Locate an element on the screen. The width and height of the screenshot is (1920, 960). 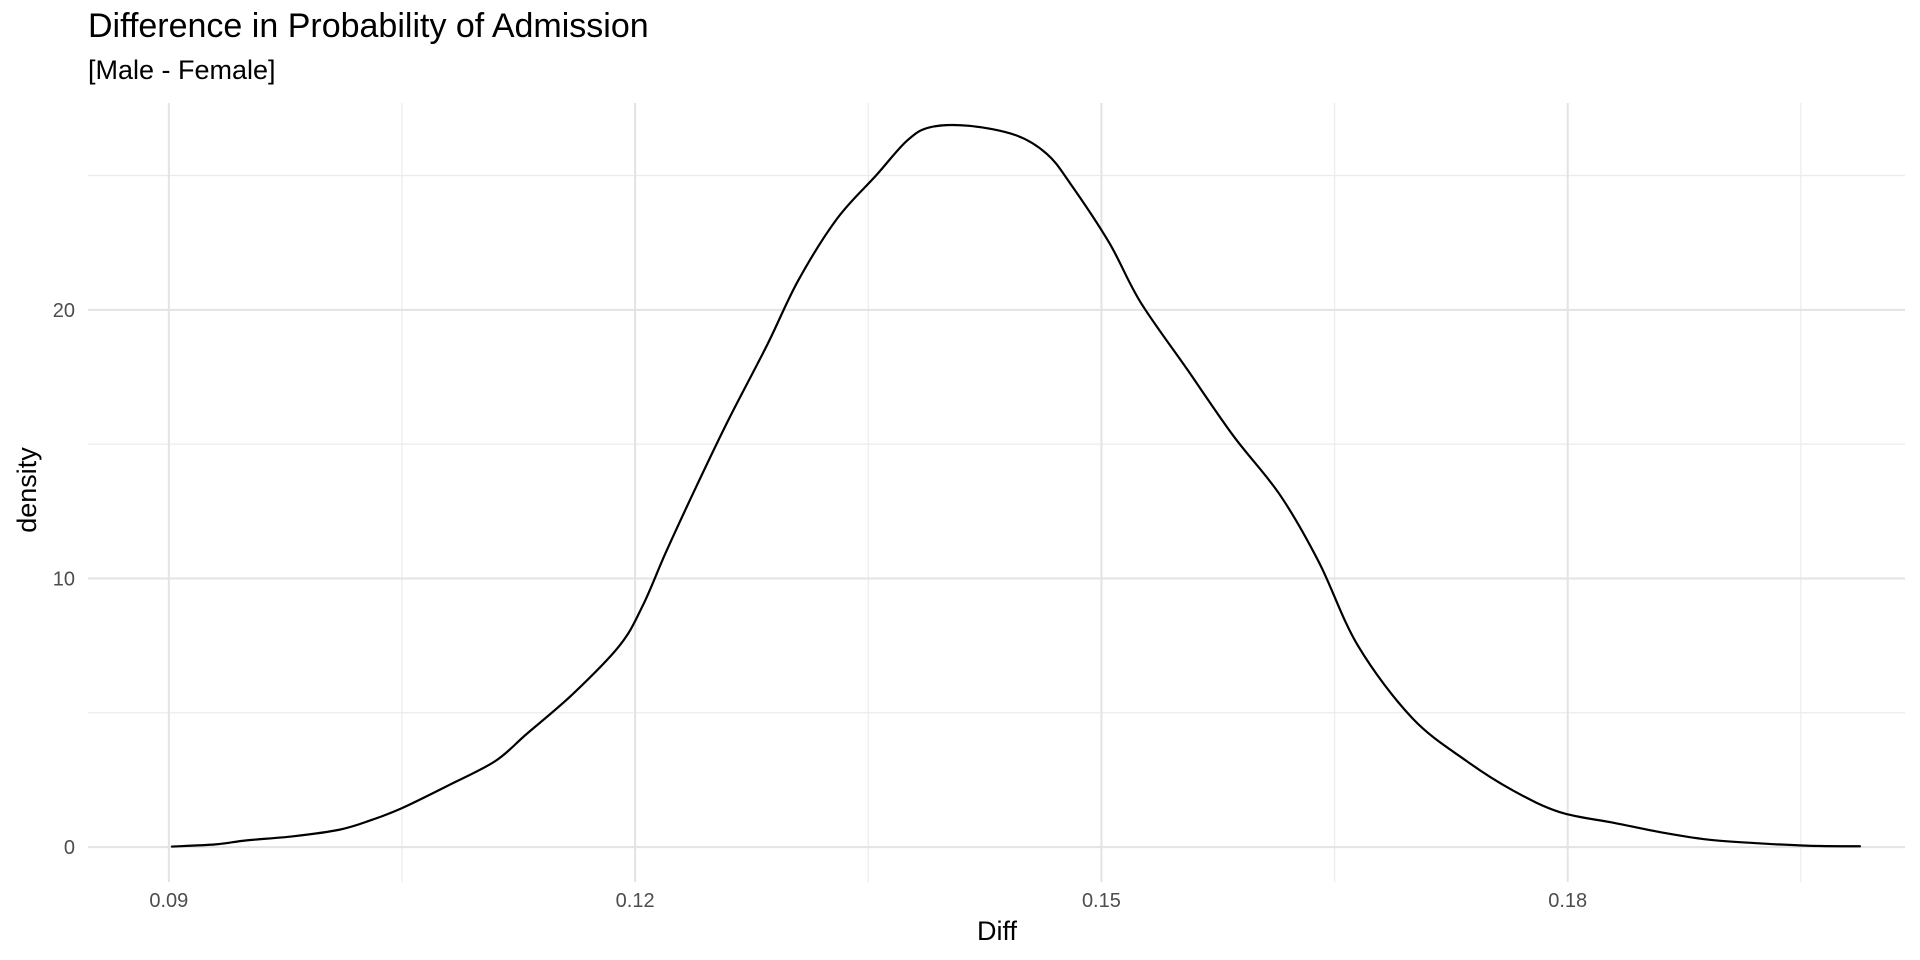
x-tick-label: 0.09 is located at coordinates (168, 901).